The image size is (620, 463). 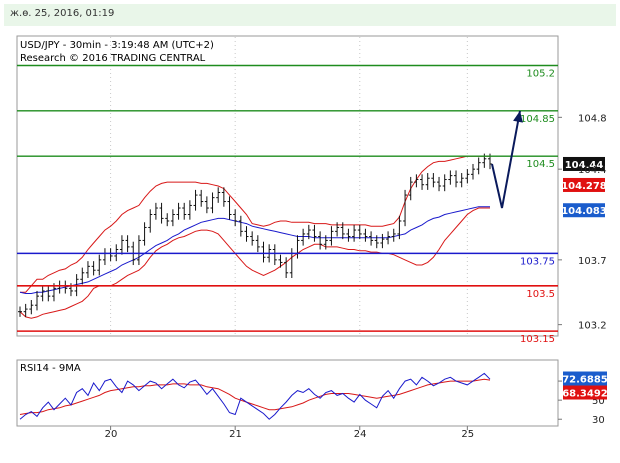 I want to click on price-tick-label-1: 104.4, so click(x=592, y=170).